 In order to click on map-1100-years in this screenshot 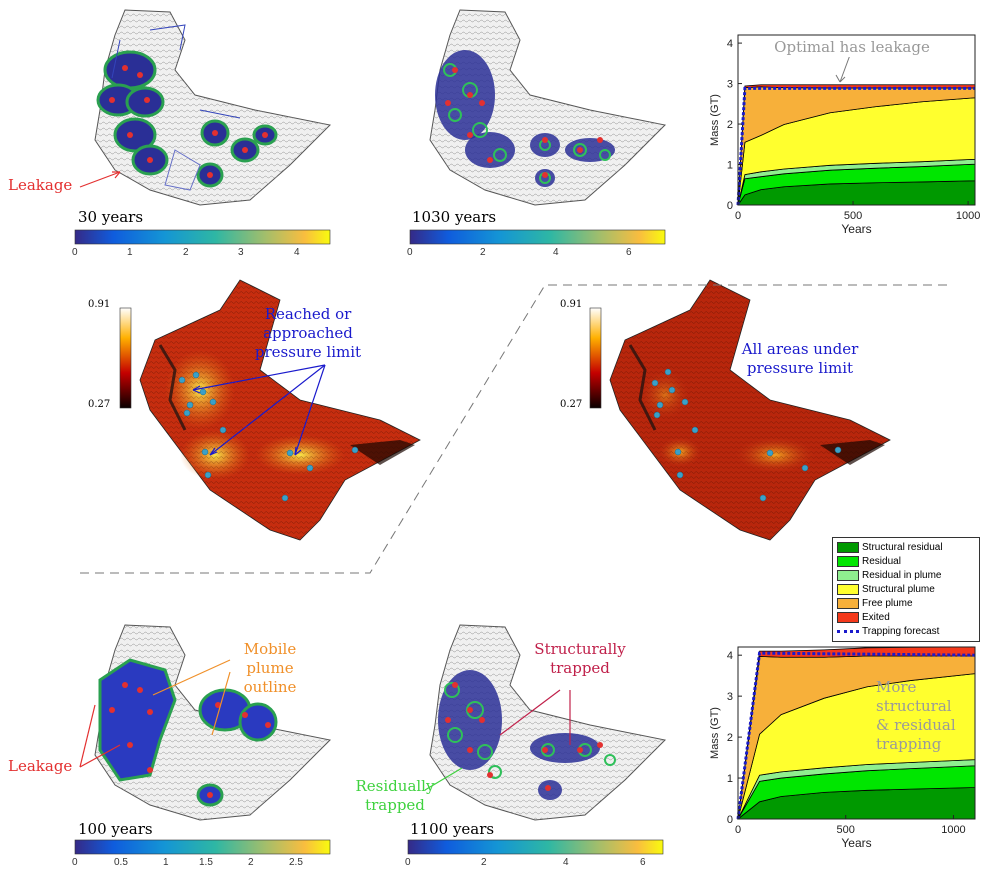, I will do `click(548, 722)`.